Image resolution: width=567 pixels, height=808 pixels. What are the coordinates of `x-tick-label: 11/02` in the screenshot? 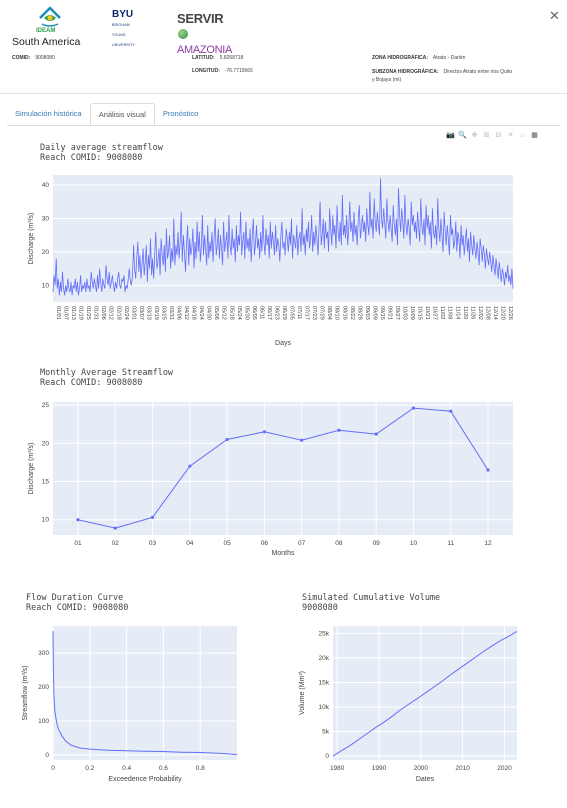 It's located at (442, 312).